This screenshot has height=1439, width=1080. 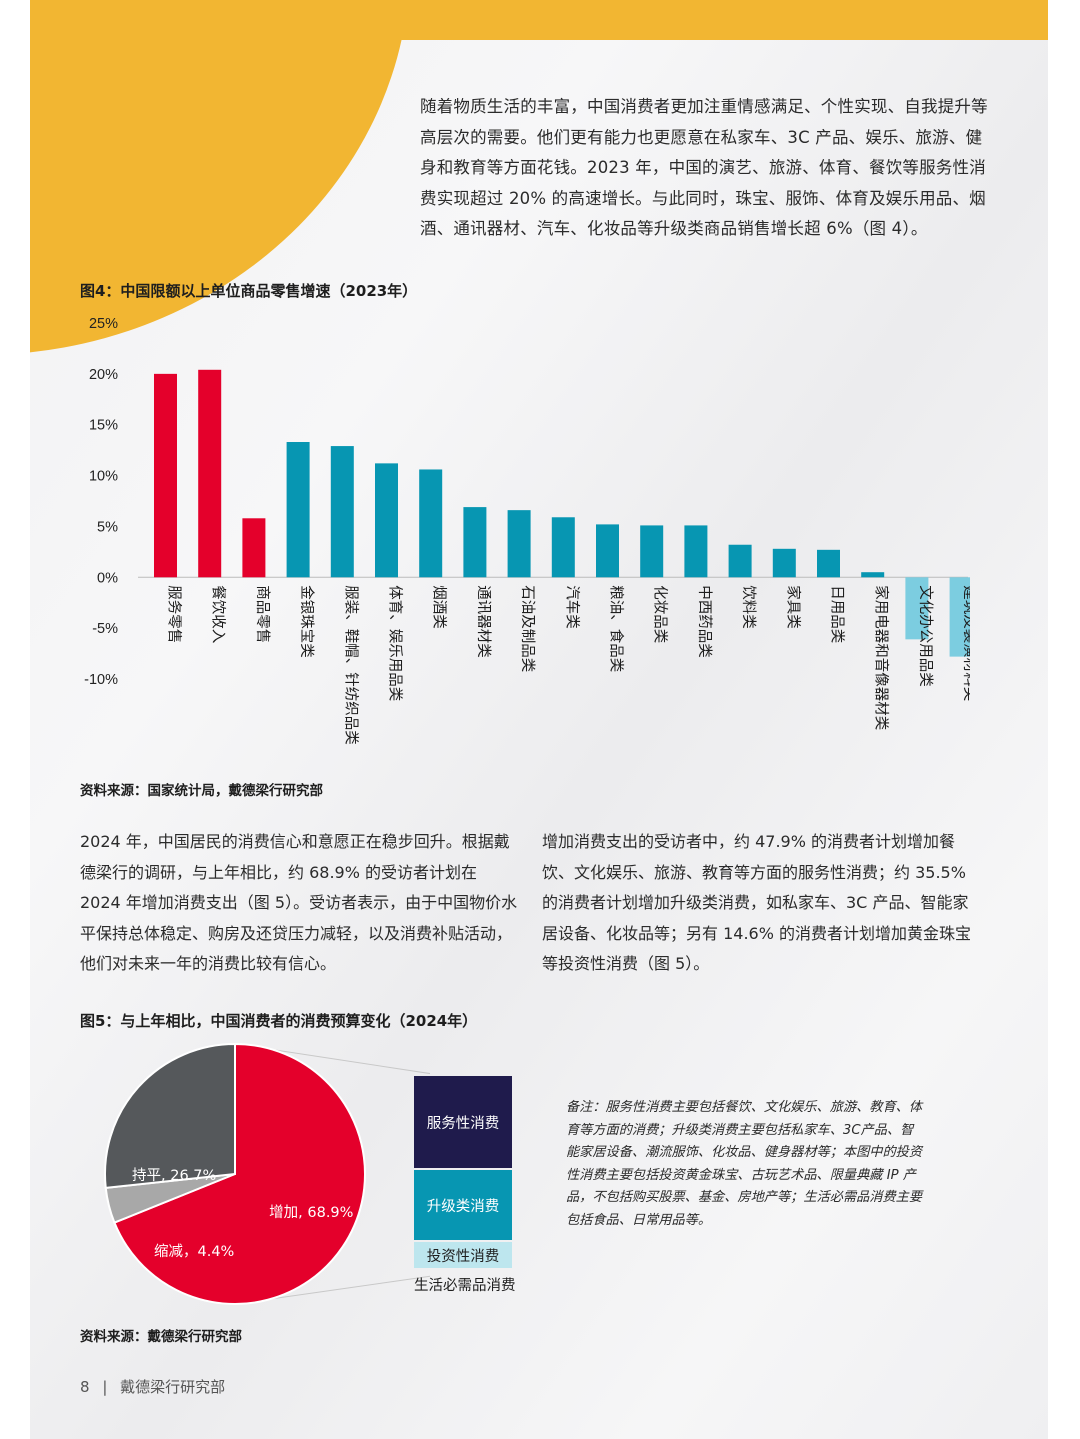 I want to click on x-category-label: 建筑及装潢材料类, so click(x=965, y=643).